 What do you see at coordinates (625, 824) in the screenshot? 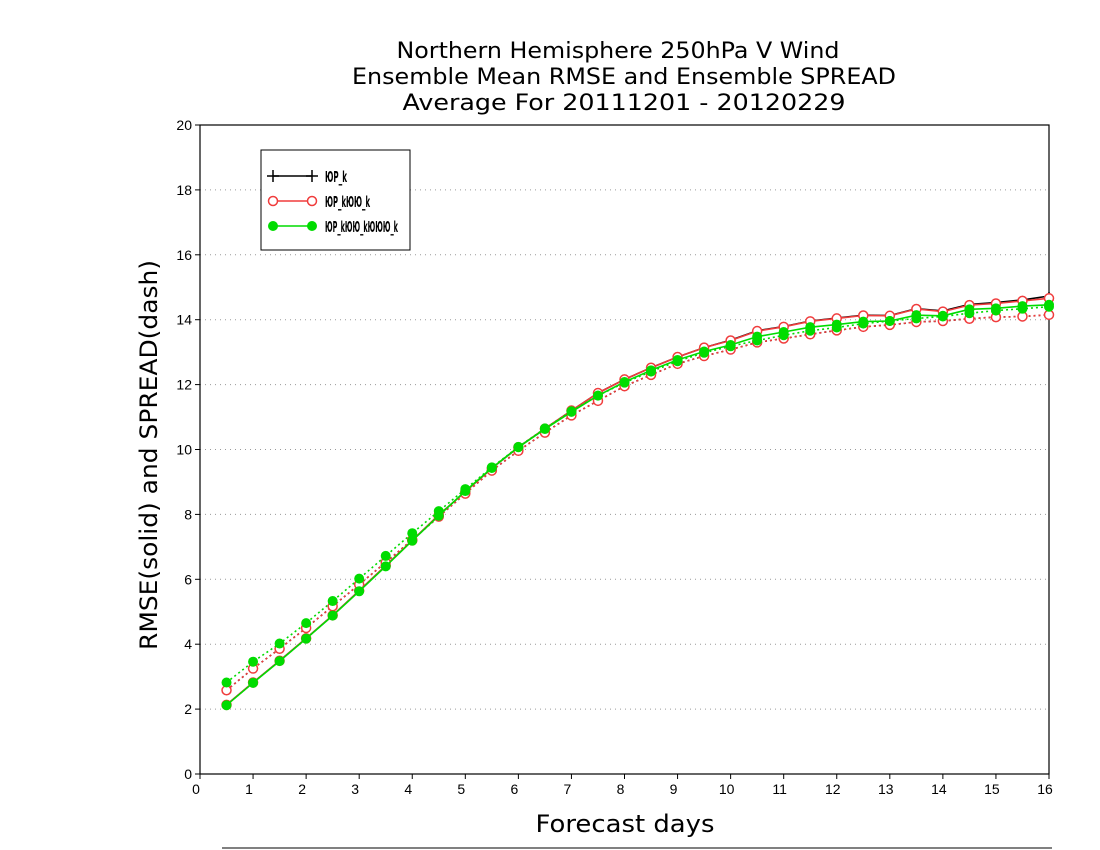
I see `x-axis-label: Forecast days` at bounding box center [625, 824].